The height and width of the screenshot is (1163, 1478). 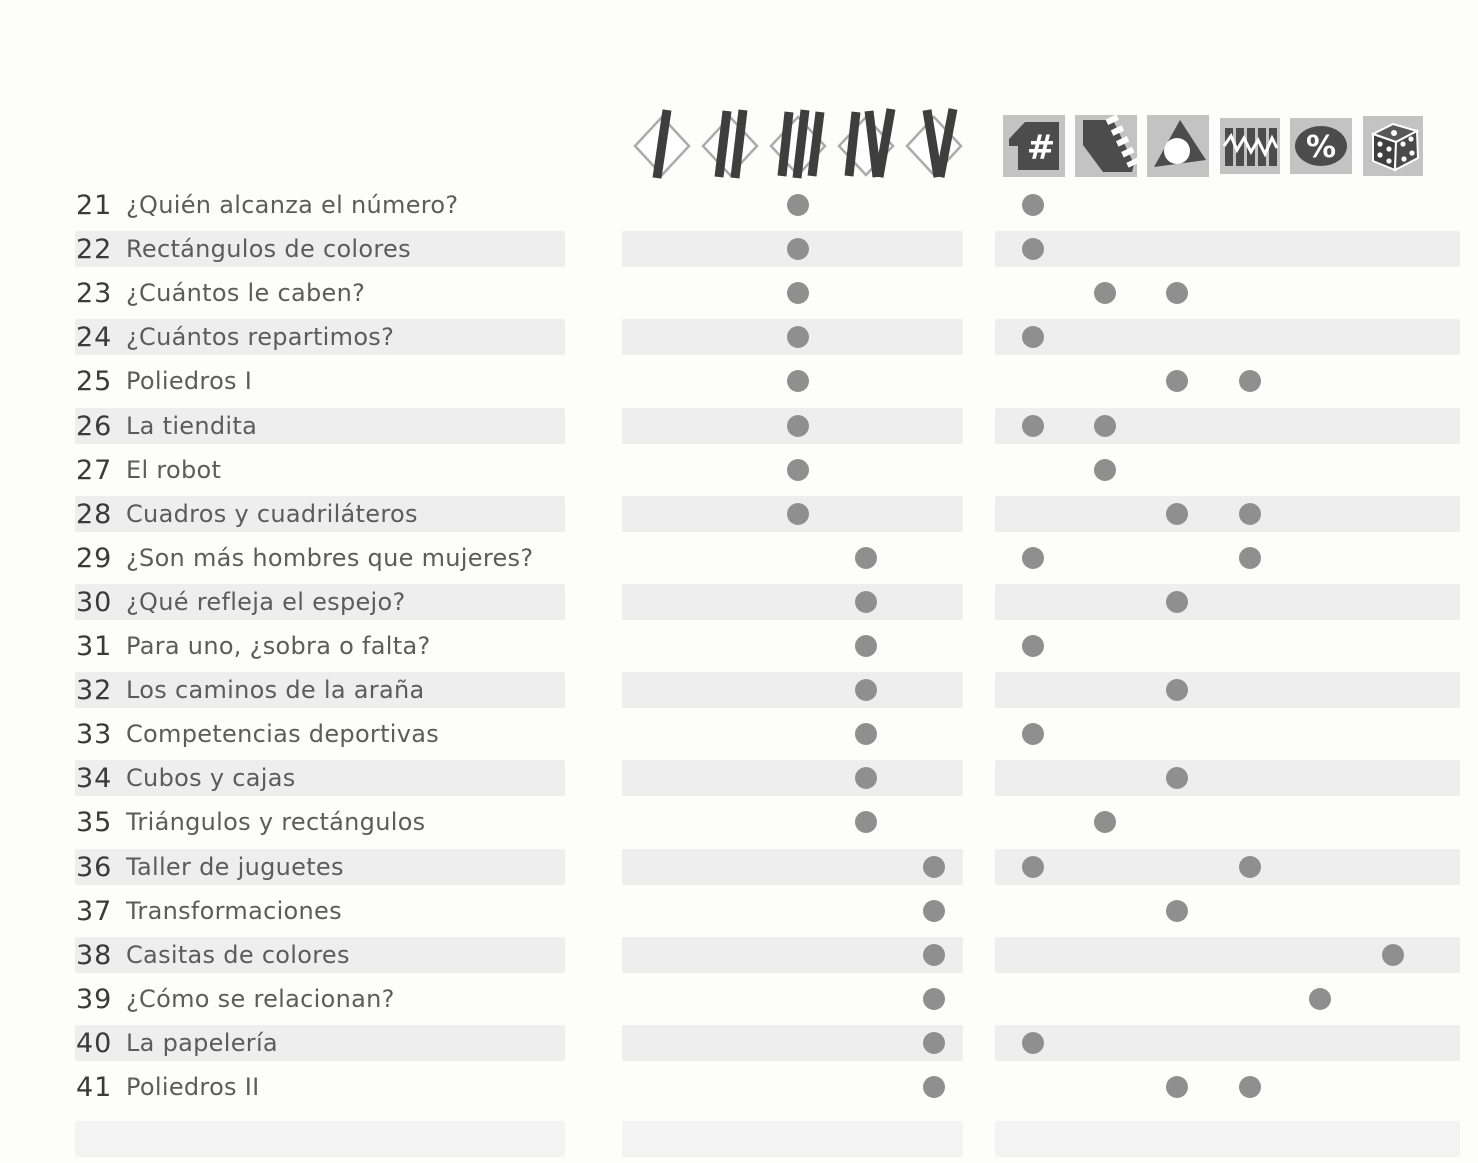 What do you see at coordinates (94, 955) in the screenshot?
I see `lesson-number: 38` at bounding box center [94, 955].